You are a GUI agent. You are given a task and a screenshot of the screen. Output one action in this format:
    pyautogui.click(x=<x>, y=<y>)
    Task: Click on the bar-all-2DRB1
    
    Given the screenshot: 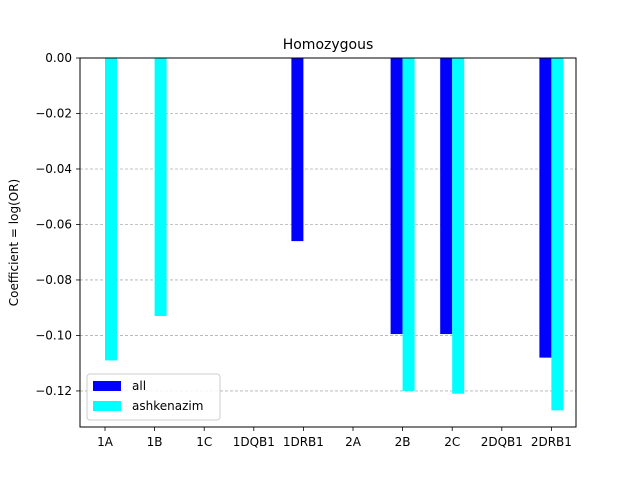 What is the action you would take?
    pyautogui.click(x=545, y=208)
    